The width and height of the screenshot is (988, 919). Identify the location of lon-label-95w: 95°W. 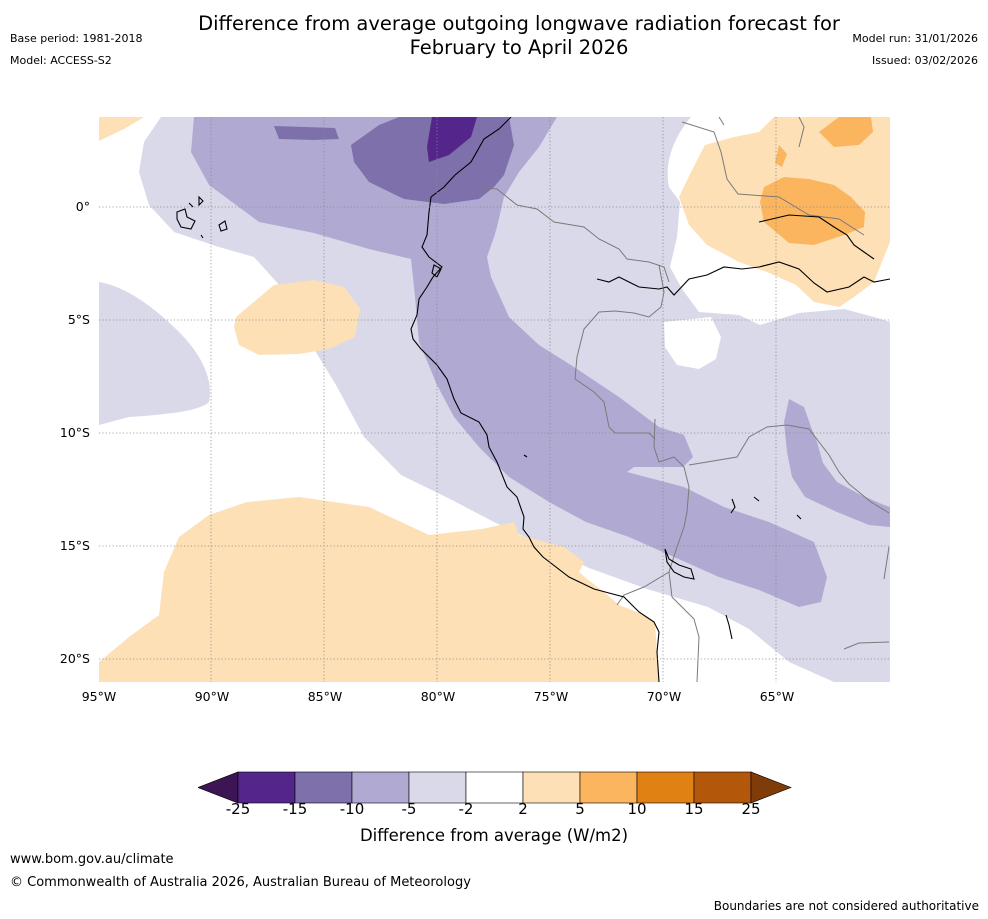
(99, 696).